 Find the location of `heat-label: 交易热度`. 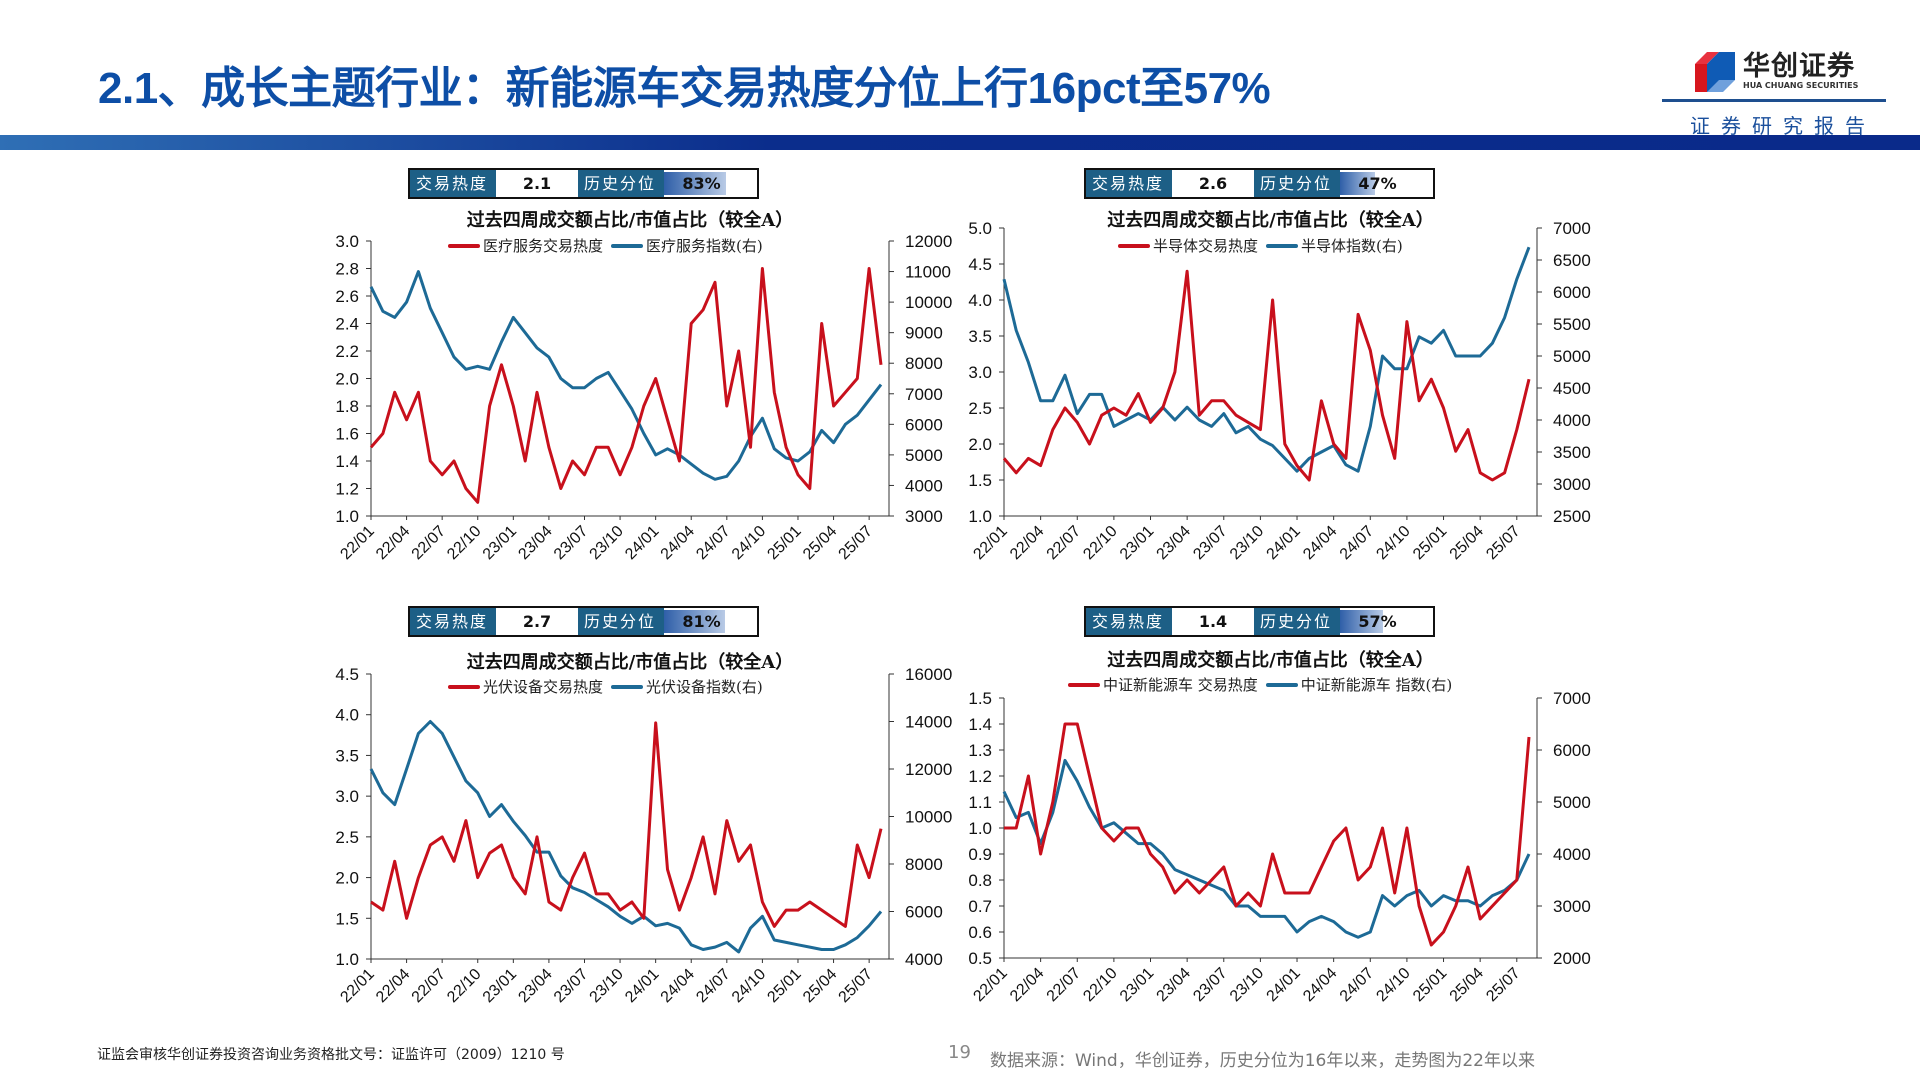

heat-label: 交易热度 is located at coordinates (453, 183).